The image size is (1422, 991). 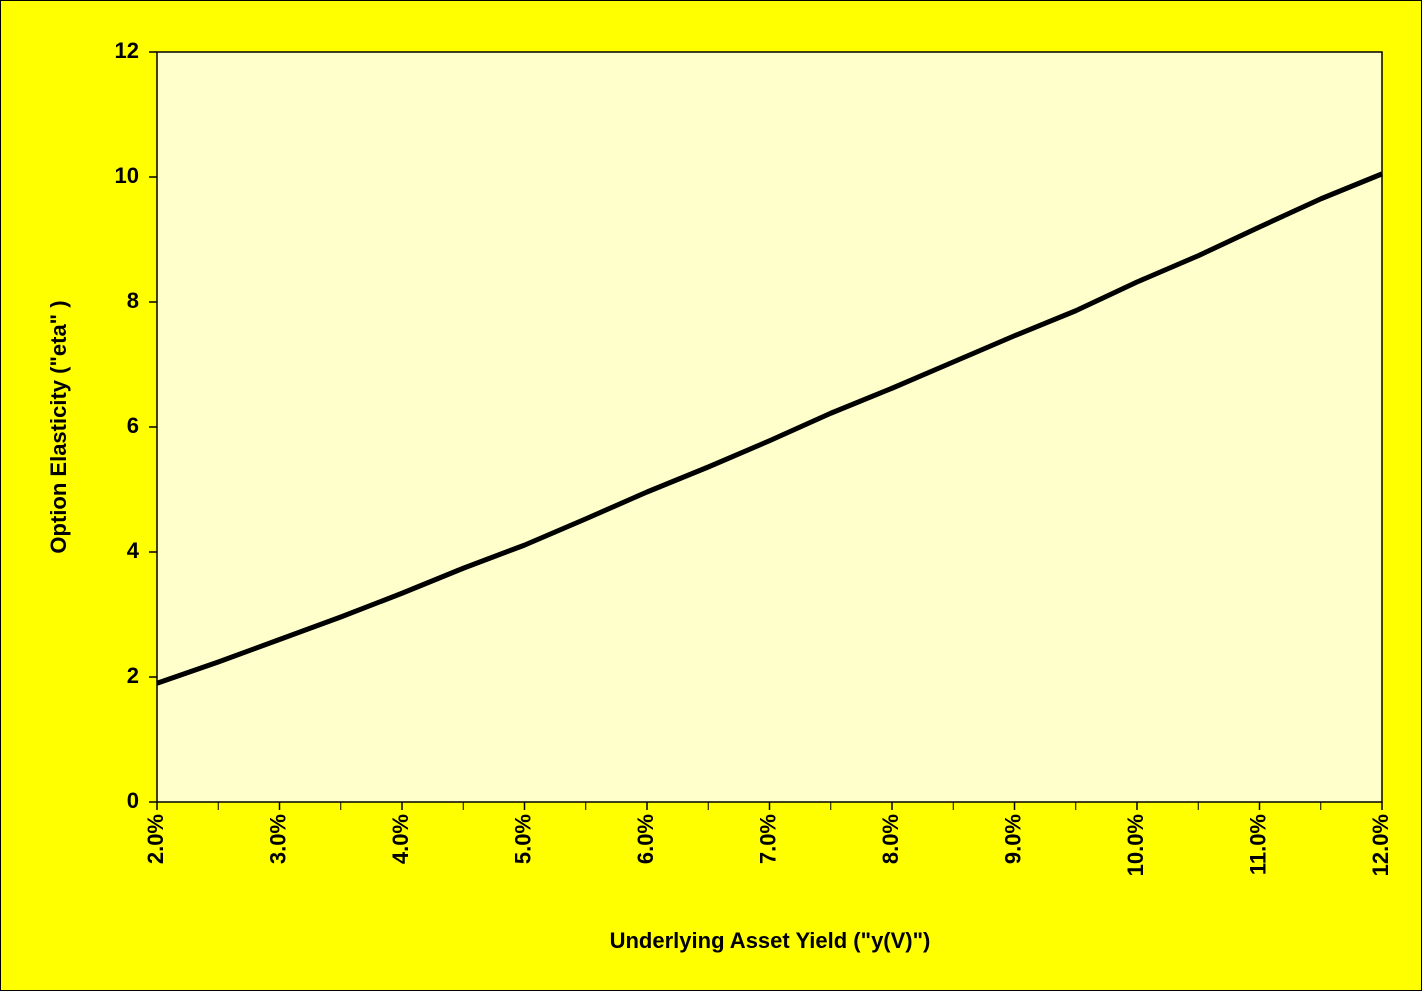 What do you see at coordinates (400, 839) in the screenshot?
I see `x-tick-label: 4.0%` at bounding box center [400, 839].